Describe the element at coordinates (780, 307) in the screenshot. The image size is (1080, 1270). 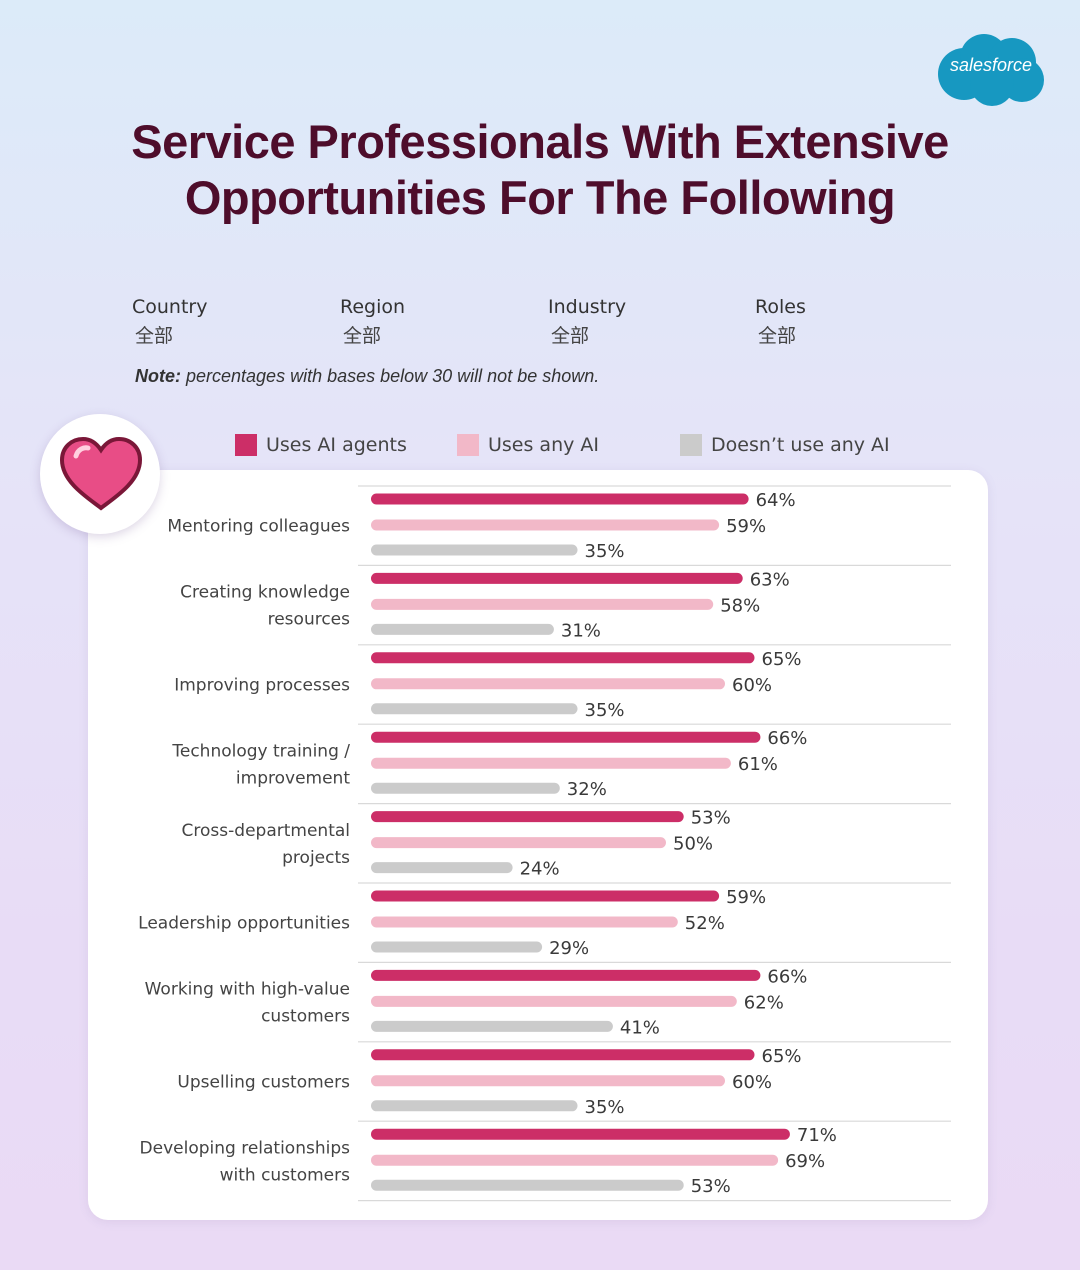
I see `filter-roles-label: Roles` at that location.